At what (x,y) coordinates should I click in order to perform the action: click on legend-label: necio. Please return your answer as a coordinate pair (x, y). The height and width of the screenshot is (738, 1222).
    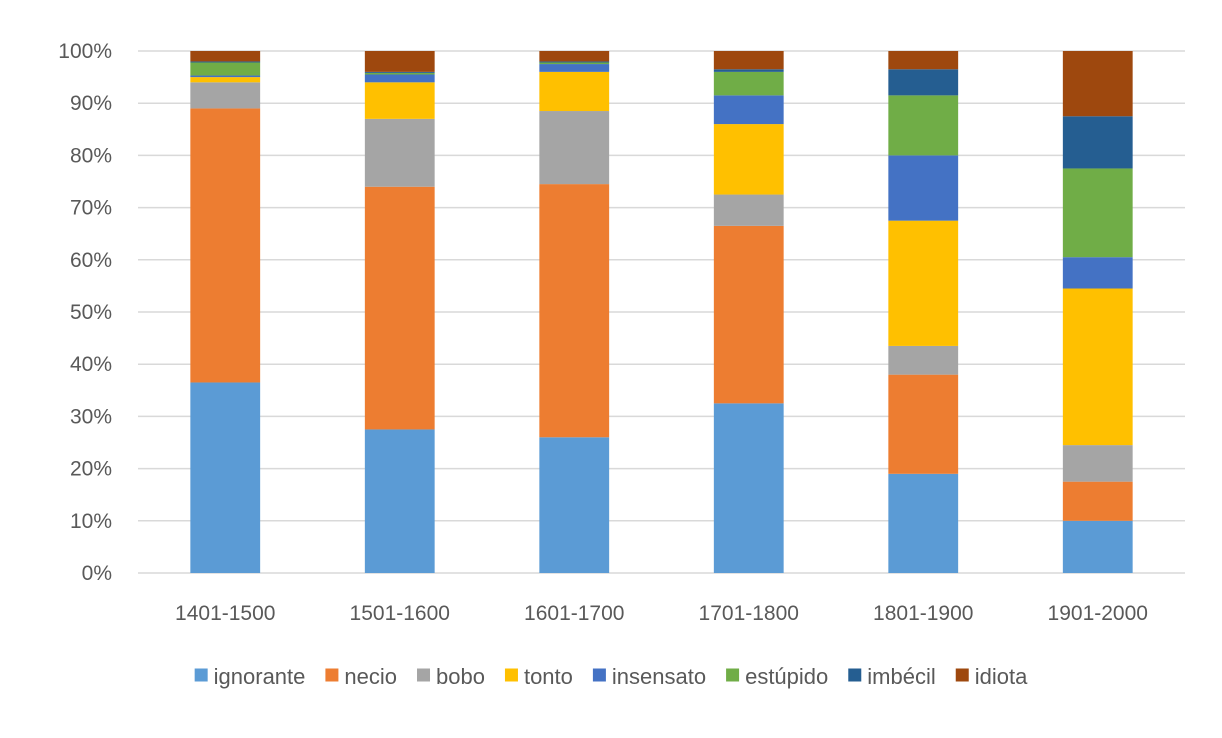
    Looking at the image, I should click on (370, 676).